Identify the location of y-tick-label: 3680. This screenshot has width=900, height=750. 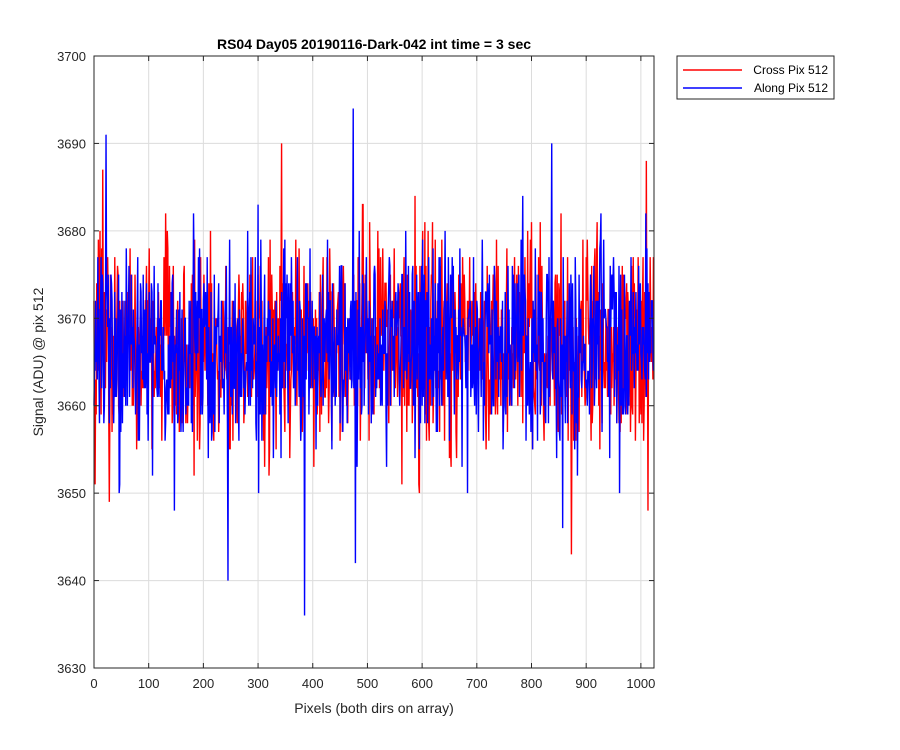
(71, 231).